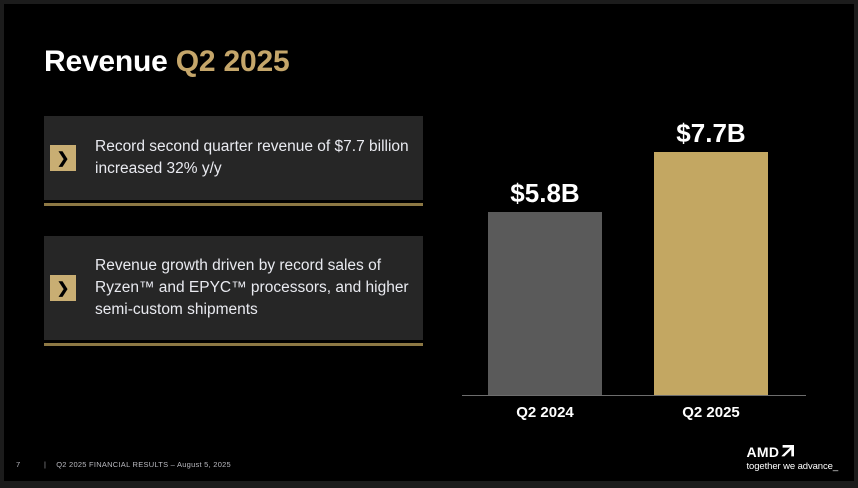 This screenshot has width=858, height=488. What do you see at coordinates (232, 61) in the screenshot?
I see `page-title-accent: Q2 2025` at bounding box center [232, 61].